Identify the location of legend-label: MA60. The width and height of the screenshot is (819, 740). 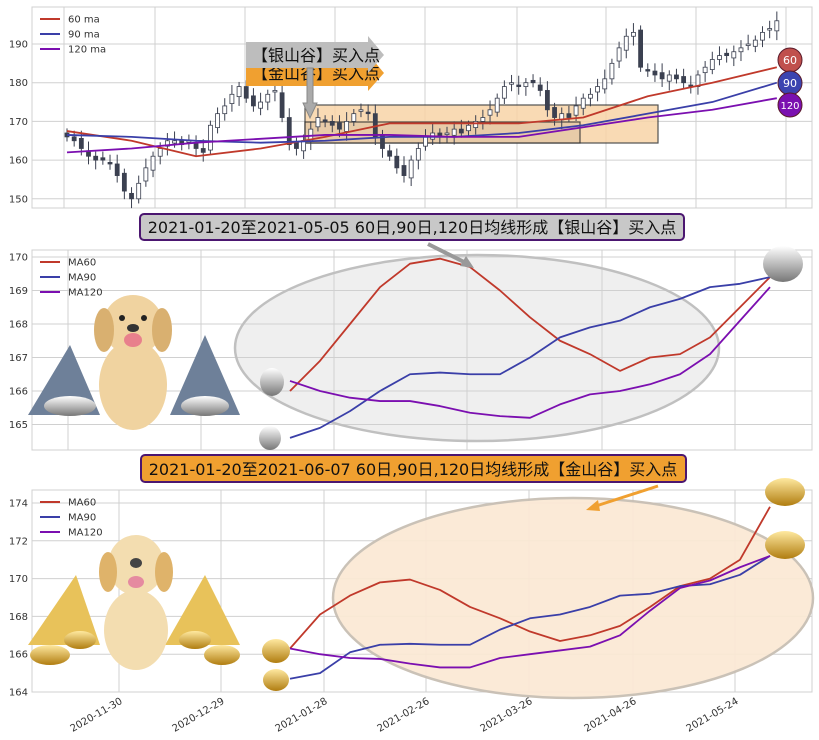
(82, 503).